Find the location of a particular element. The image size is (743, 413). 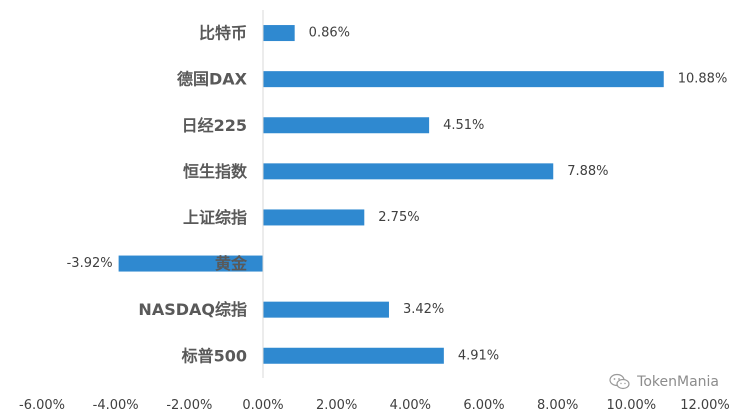

category-label: 德国DAX is located at coordinates (212, 79).